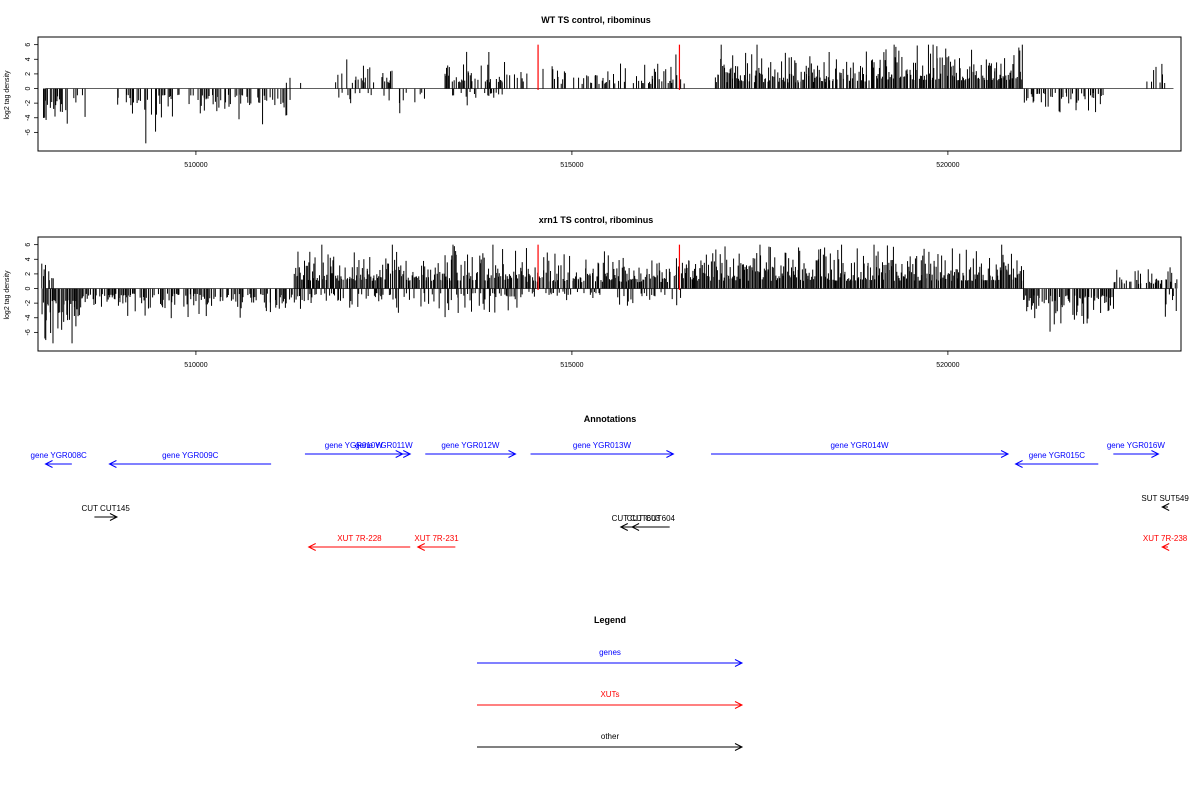  What do you see at coordinates (610, 736) in the screenshot?
I see `legend-label: other` at bounding box center [610, 736].